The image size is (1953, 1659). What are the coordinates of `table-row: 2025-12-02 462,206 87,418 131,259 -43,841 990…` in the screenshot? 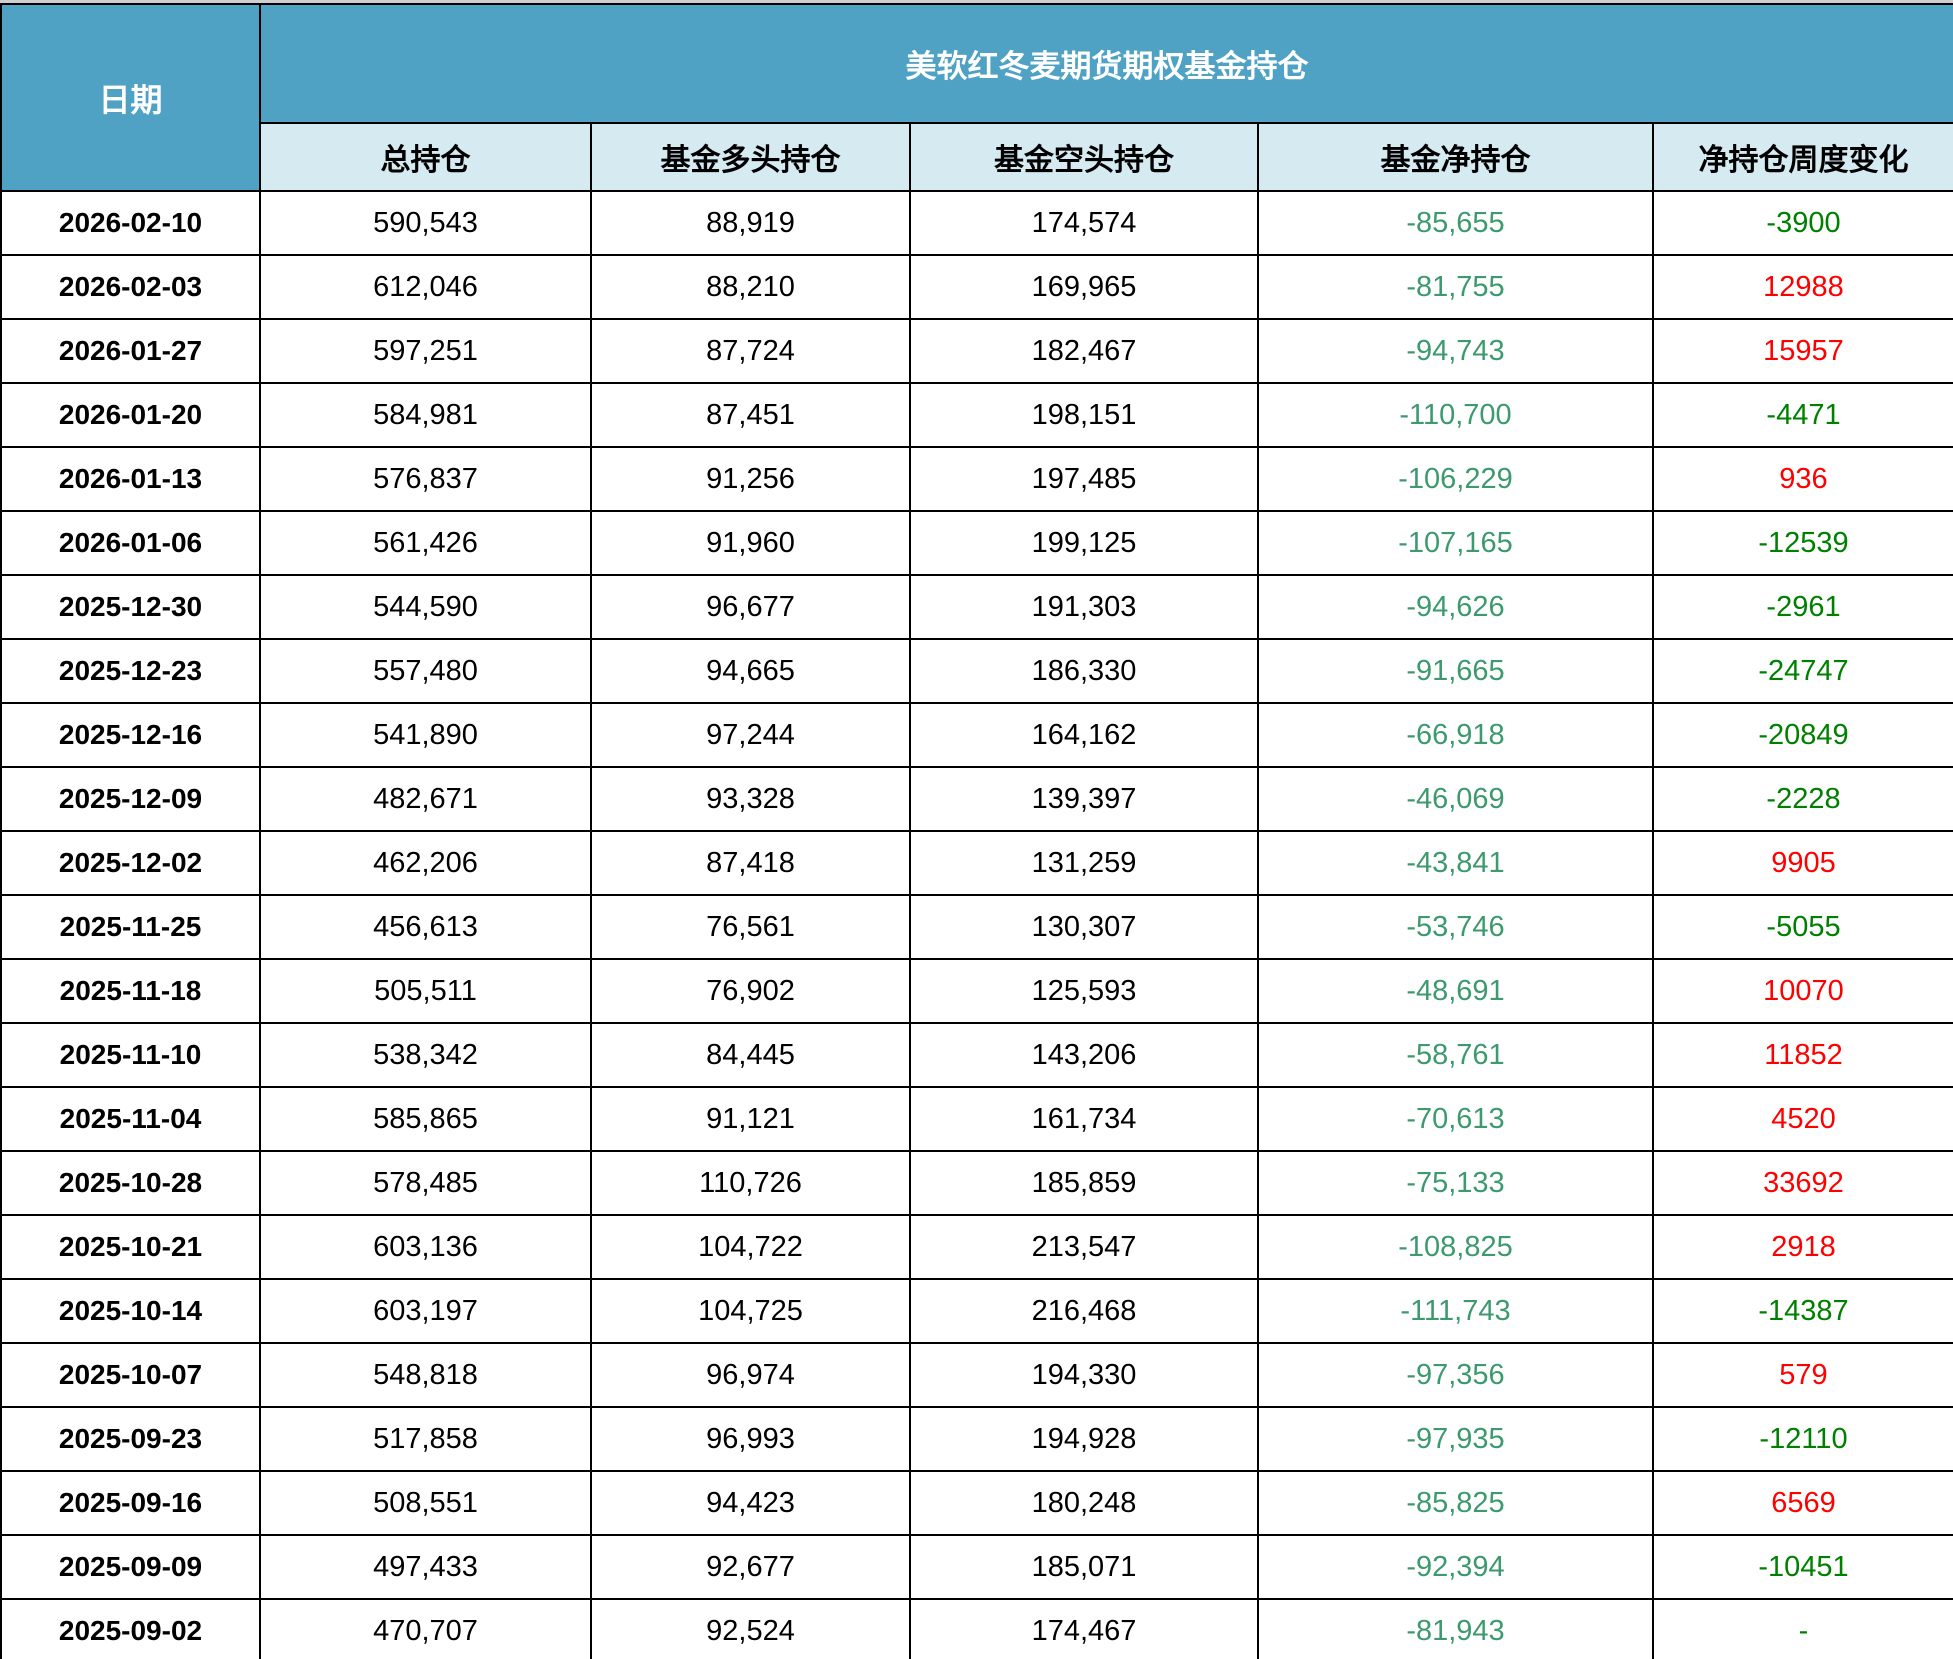 It's located at (976, 863).